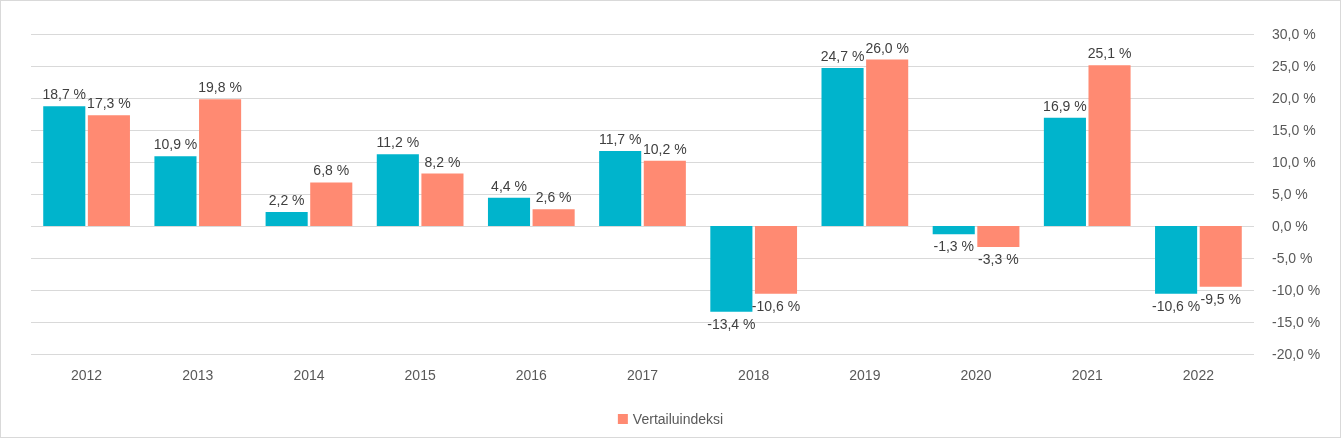 The image size is (1341, 438). I want to click on x-tick-label: 2012, so click(87, 375).